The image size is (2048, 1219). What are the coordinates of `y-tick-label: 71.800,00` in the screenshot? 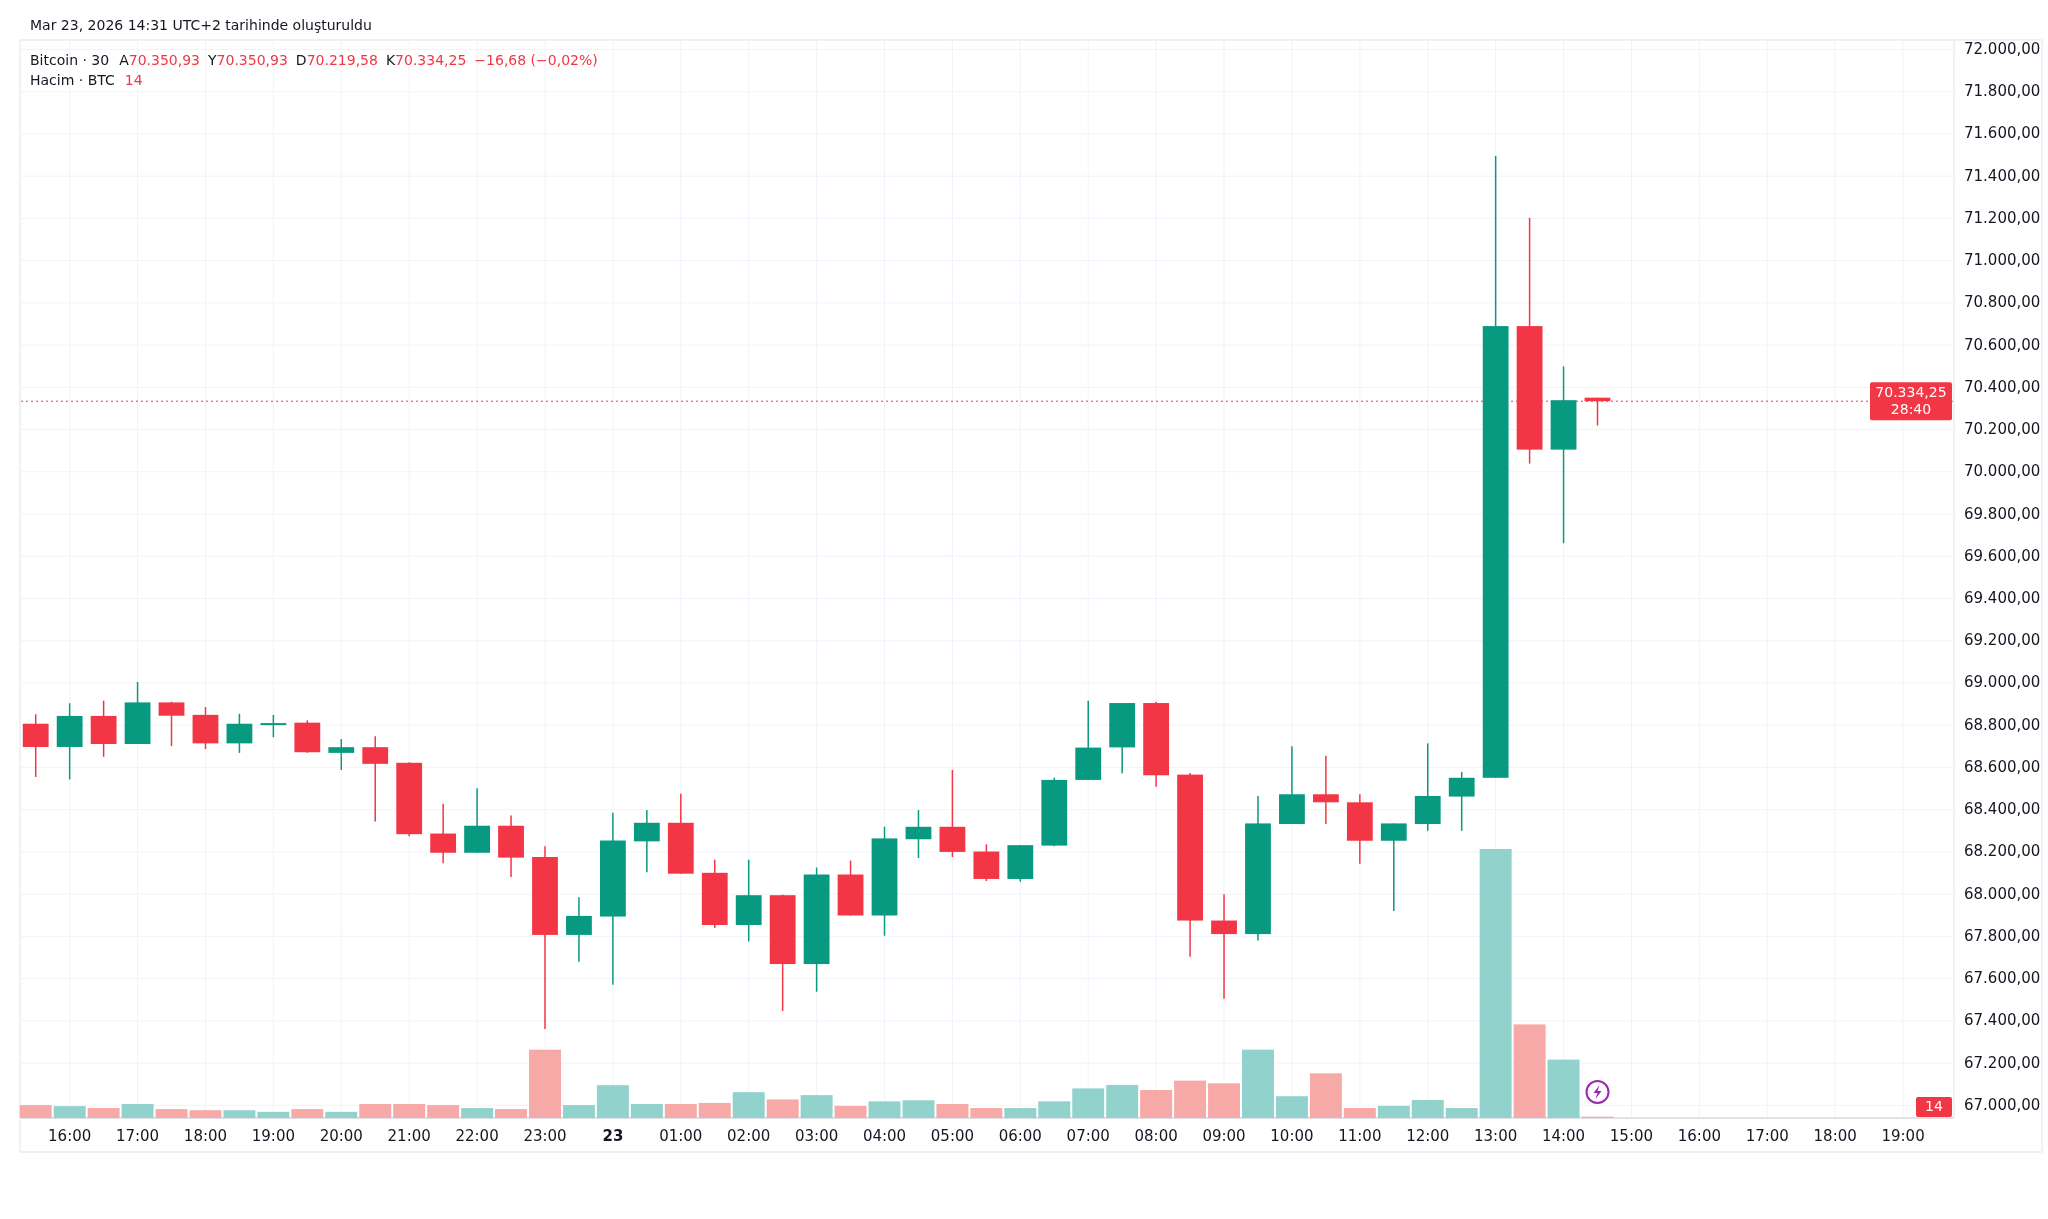 It's located at (2002, 91).